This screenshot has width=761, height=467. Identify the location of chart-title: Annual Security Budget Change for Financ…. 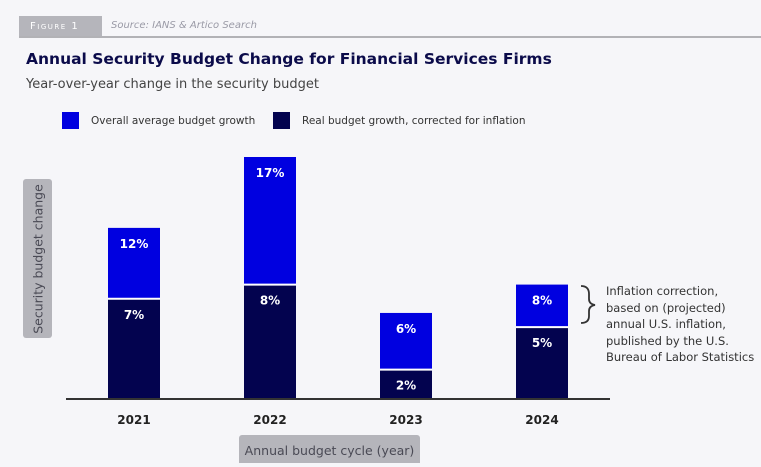
(289, 59).